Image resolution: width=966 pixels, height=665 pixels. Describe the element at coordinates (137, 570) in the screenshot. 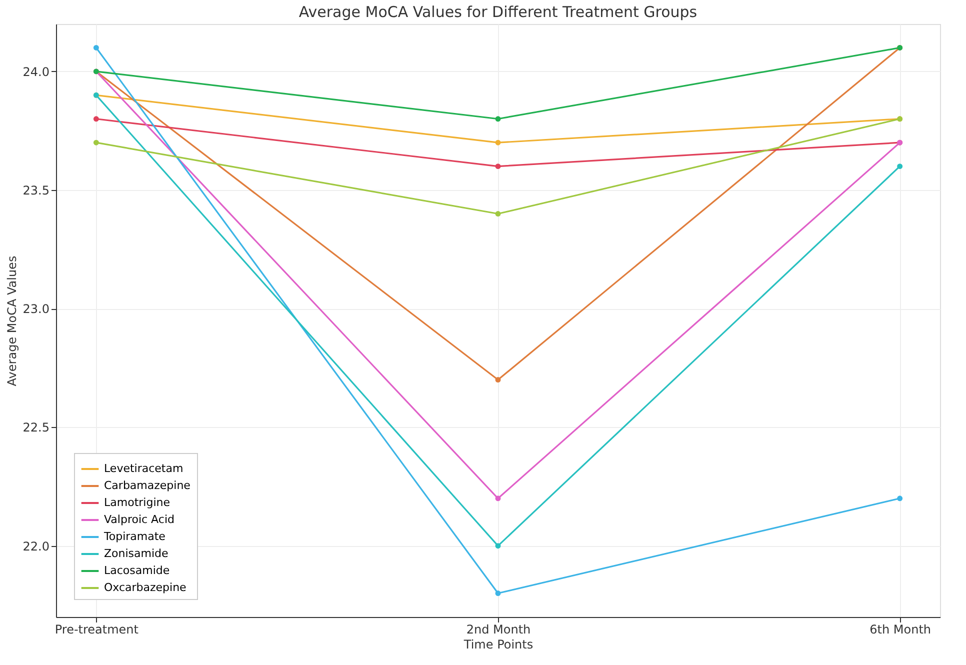

I see `legend-label: Lacosamide` at that location.